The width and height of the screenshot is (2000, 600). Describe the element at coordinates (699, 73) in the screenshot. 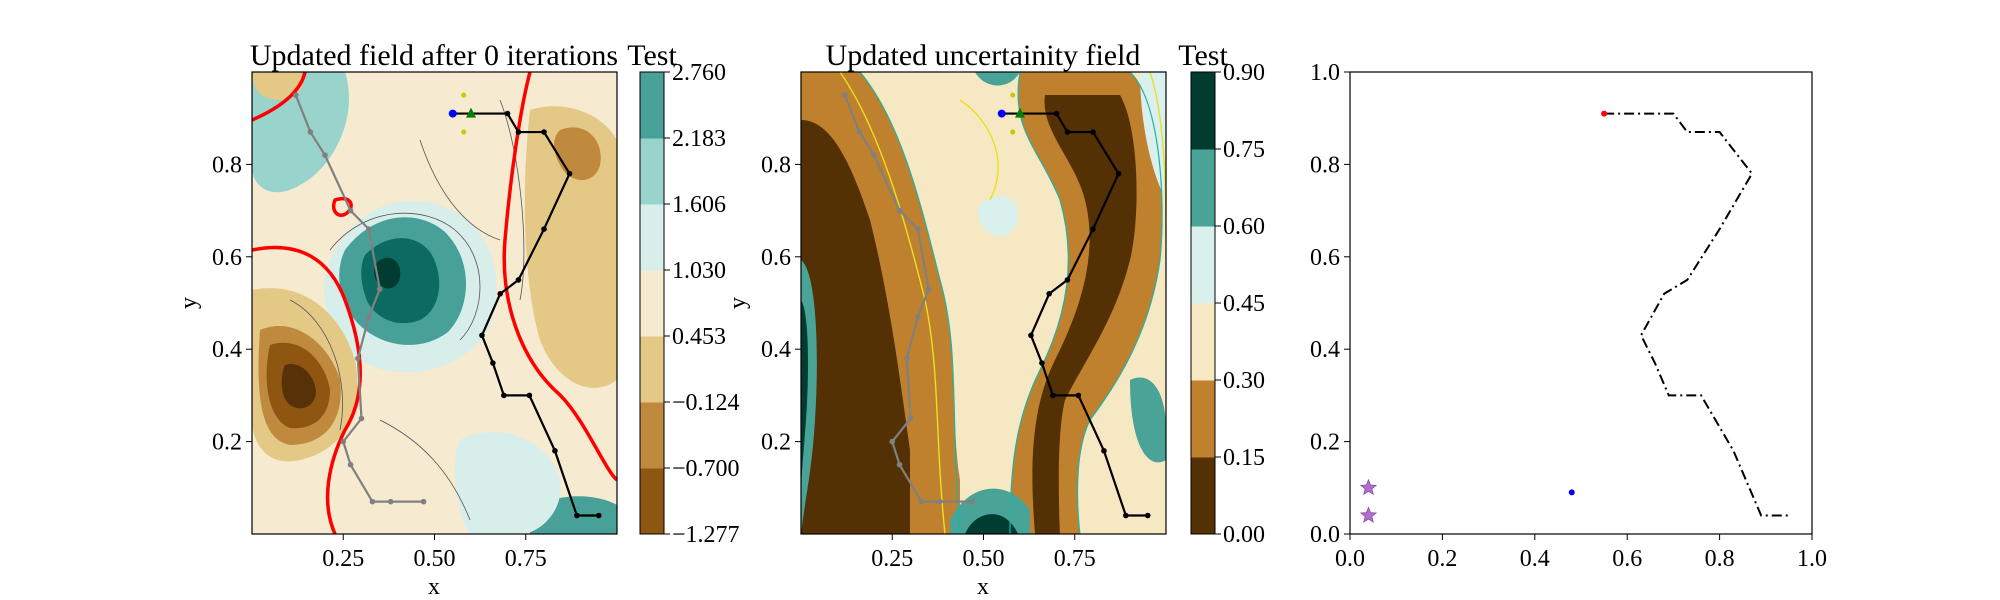

I see `colorbar-tick-label: 2.760` at that location.